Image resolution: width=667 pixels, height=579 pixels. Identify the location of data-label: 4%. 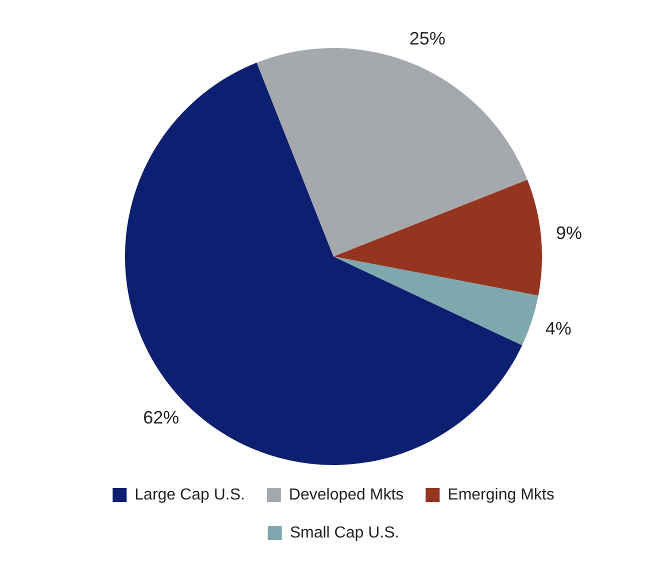
(558, 328).